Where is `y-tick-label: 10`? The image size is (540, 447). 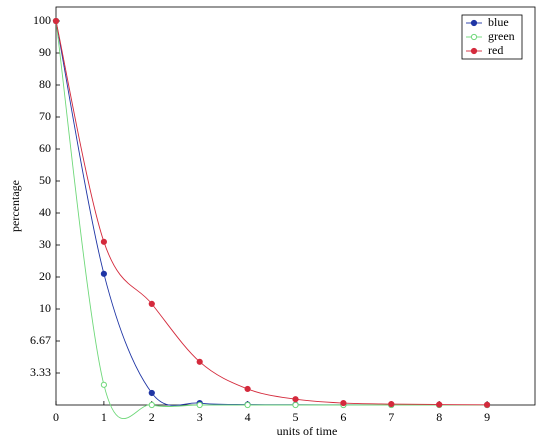 y-tick-label: 10 is located at coordinates (45, 308).